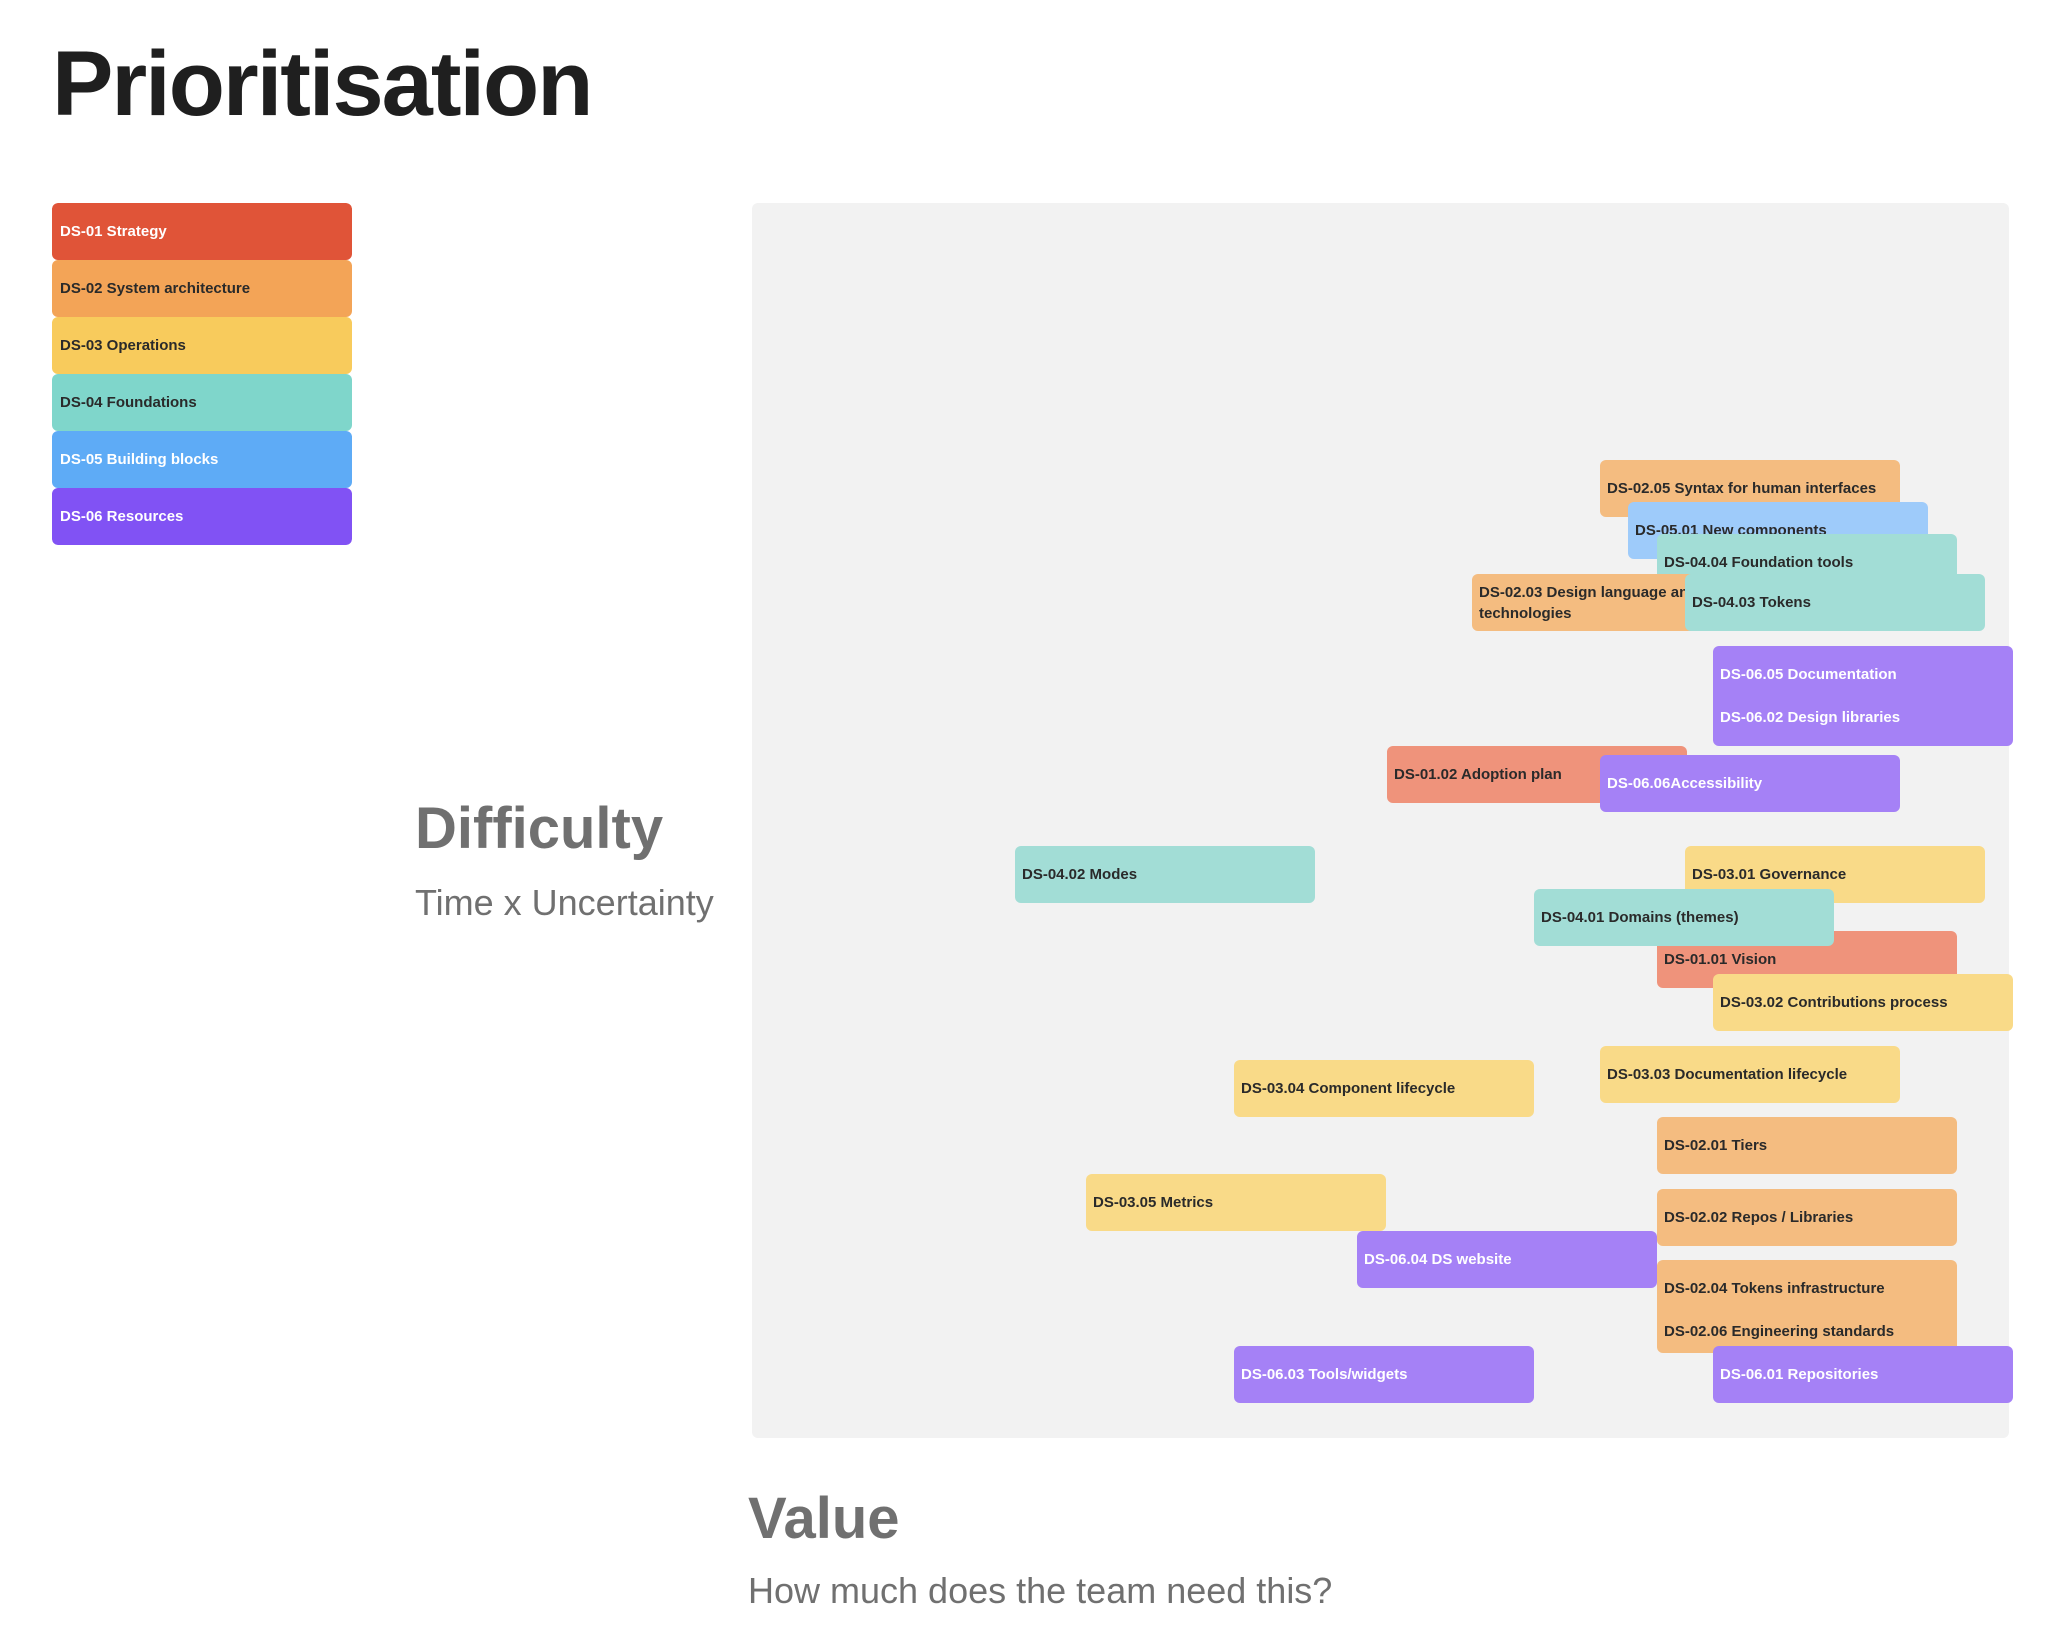 The image size is (2056, 1640). Describe the element at coordinates (1236, 1202) in the screenshot. I see `sticky-note: DS-03.05 Metrics` at that location.